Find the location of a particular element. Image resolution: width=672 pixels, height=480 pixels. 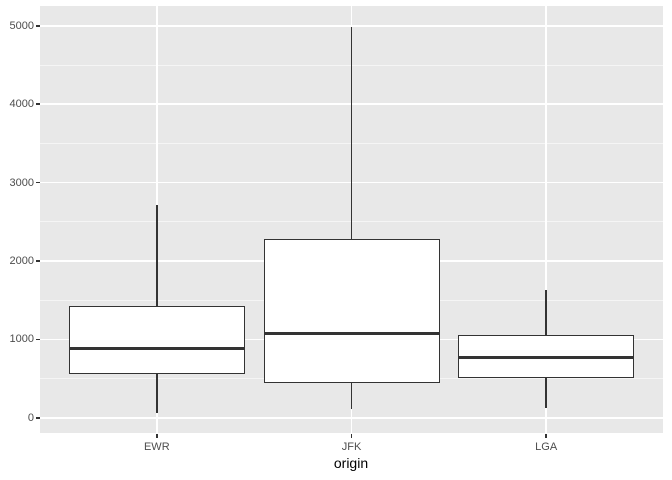

y-tick-label: 5000 is located at coordinates (21, 25).